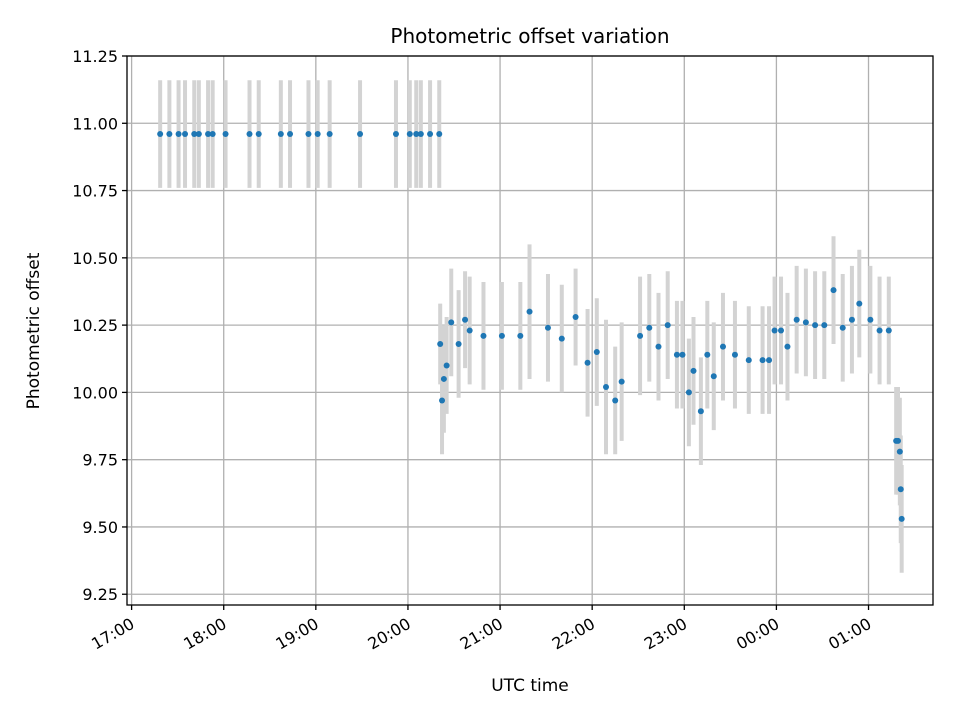 The width and height of the screenshot is (960, 720). What do you see at coordinates (529, 36) in the screenshot?
I see `chart-title: Photometric offset variation` at bounding box center [529, 36].